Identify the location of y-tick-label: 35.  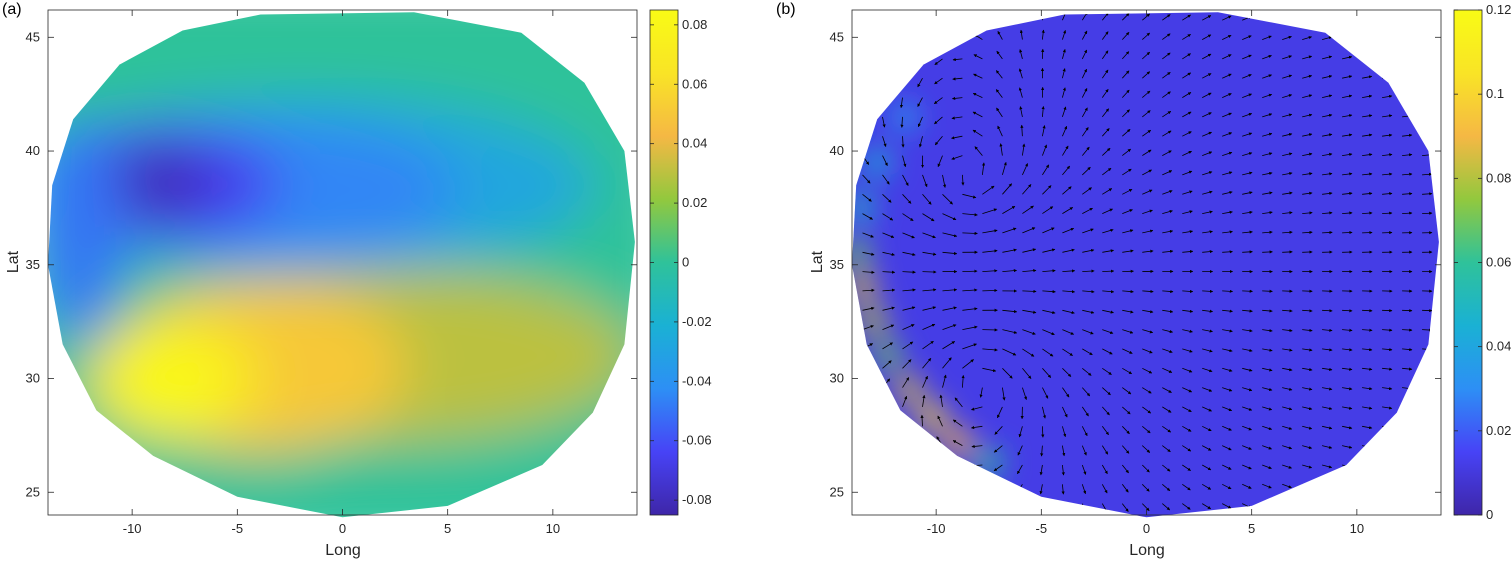
(837, 264).